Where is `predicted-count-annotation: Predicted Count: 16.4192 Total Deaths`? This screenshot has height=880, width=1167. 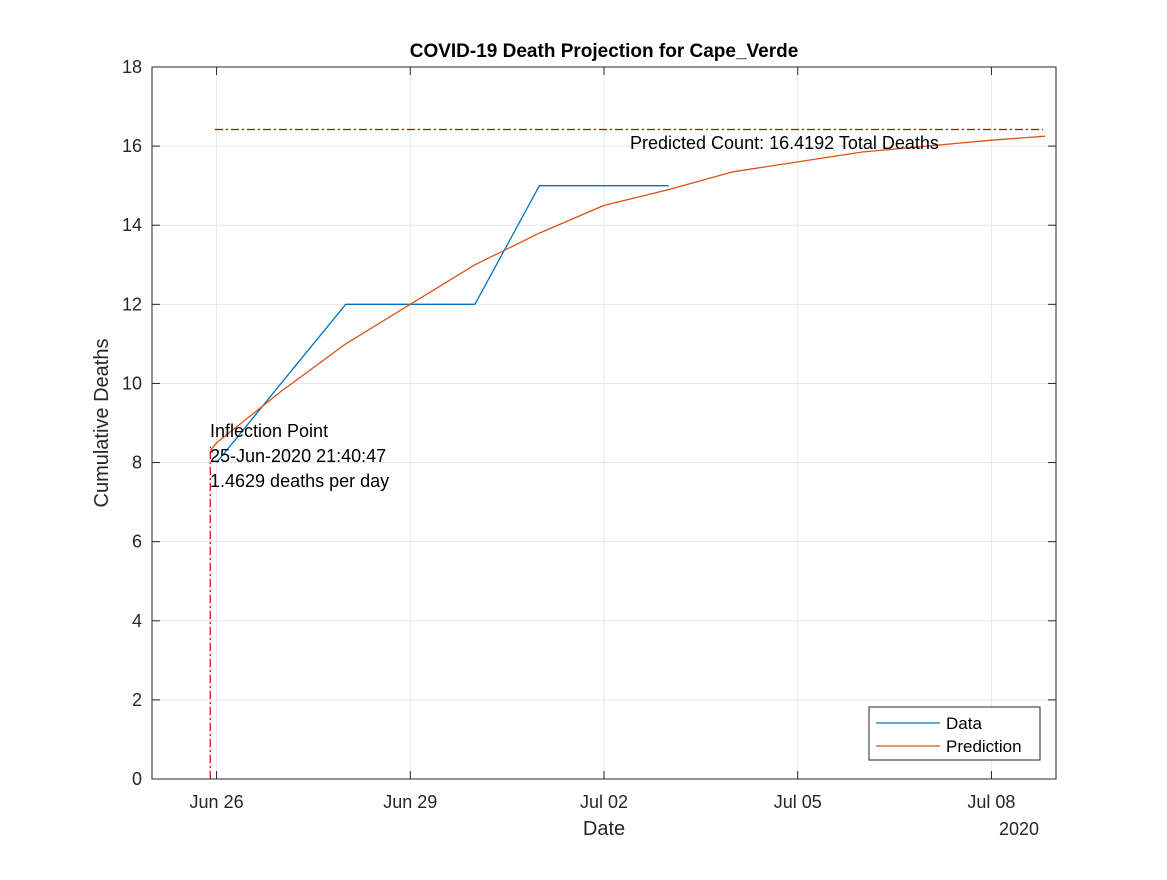 predicted-count-annotation: Predicted Count: 16.4192 Total Deaths is located at coordinates (784, 143).